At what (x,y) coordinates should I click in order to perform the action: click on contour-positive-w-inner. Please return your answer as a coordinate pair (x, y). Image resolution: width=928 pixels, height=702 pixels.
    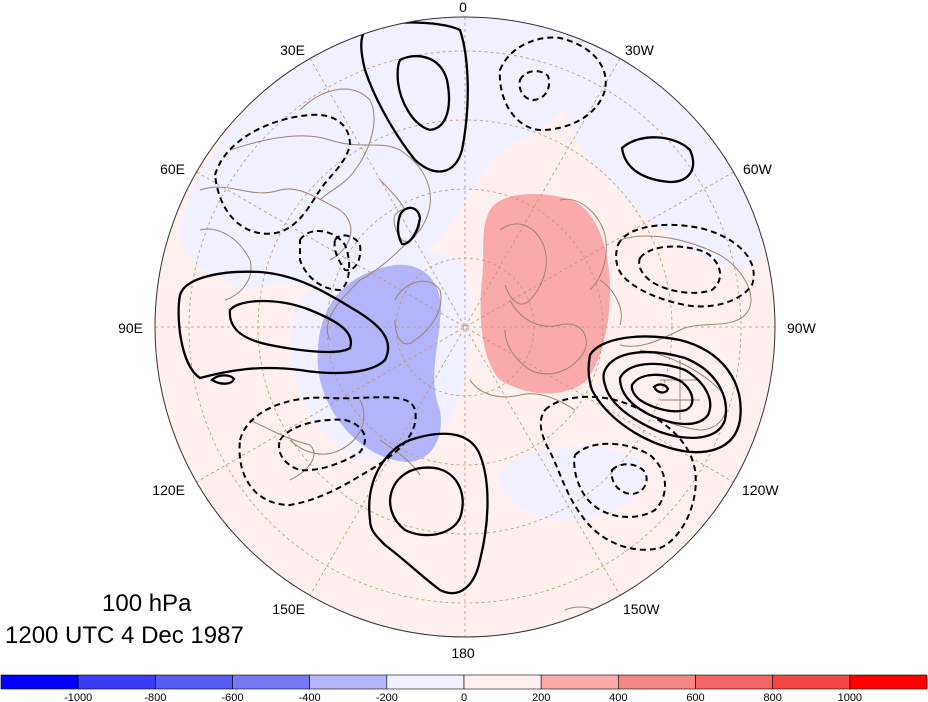
    Looking at the image, I should click on (290, 326).